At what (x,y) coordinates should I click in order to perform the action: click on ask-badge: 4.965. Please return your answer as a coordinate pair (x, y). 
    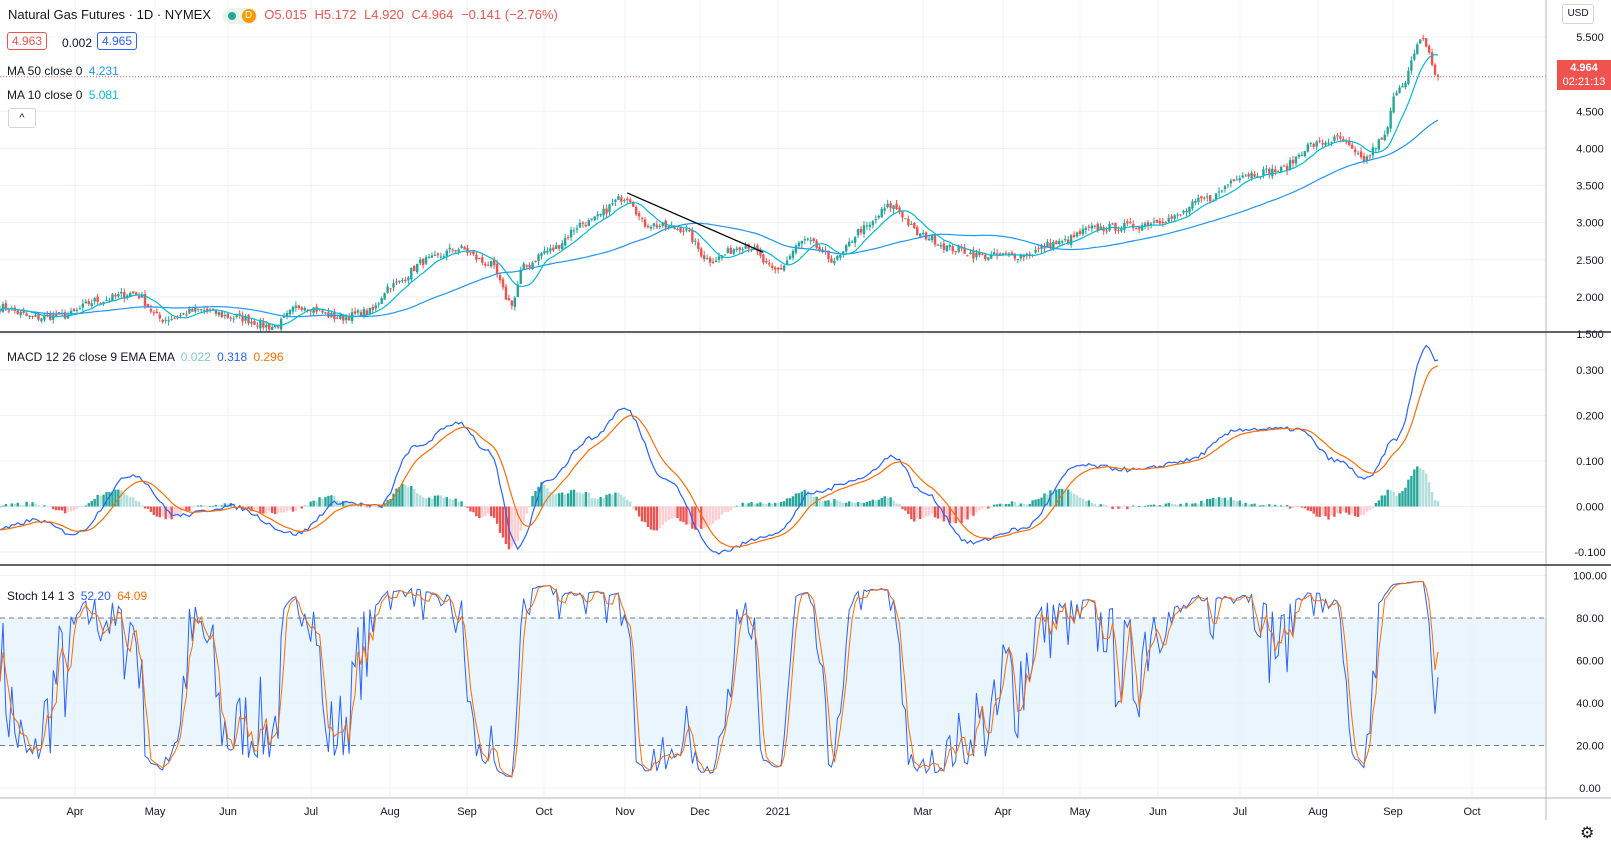
    Looking at the image, I should click on (117, 41).